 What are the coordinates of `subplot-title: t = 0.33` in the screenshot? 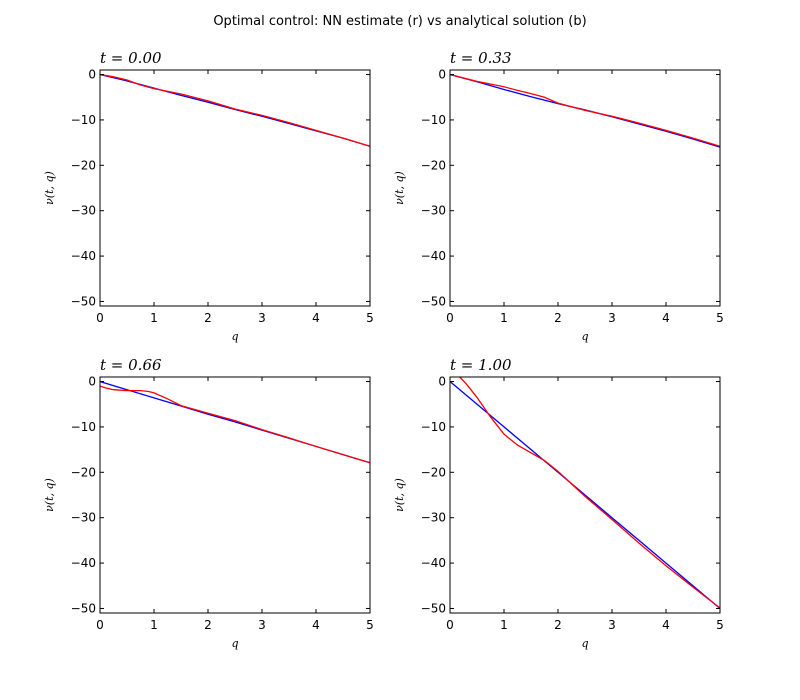 It's located at (481, 58).